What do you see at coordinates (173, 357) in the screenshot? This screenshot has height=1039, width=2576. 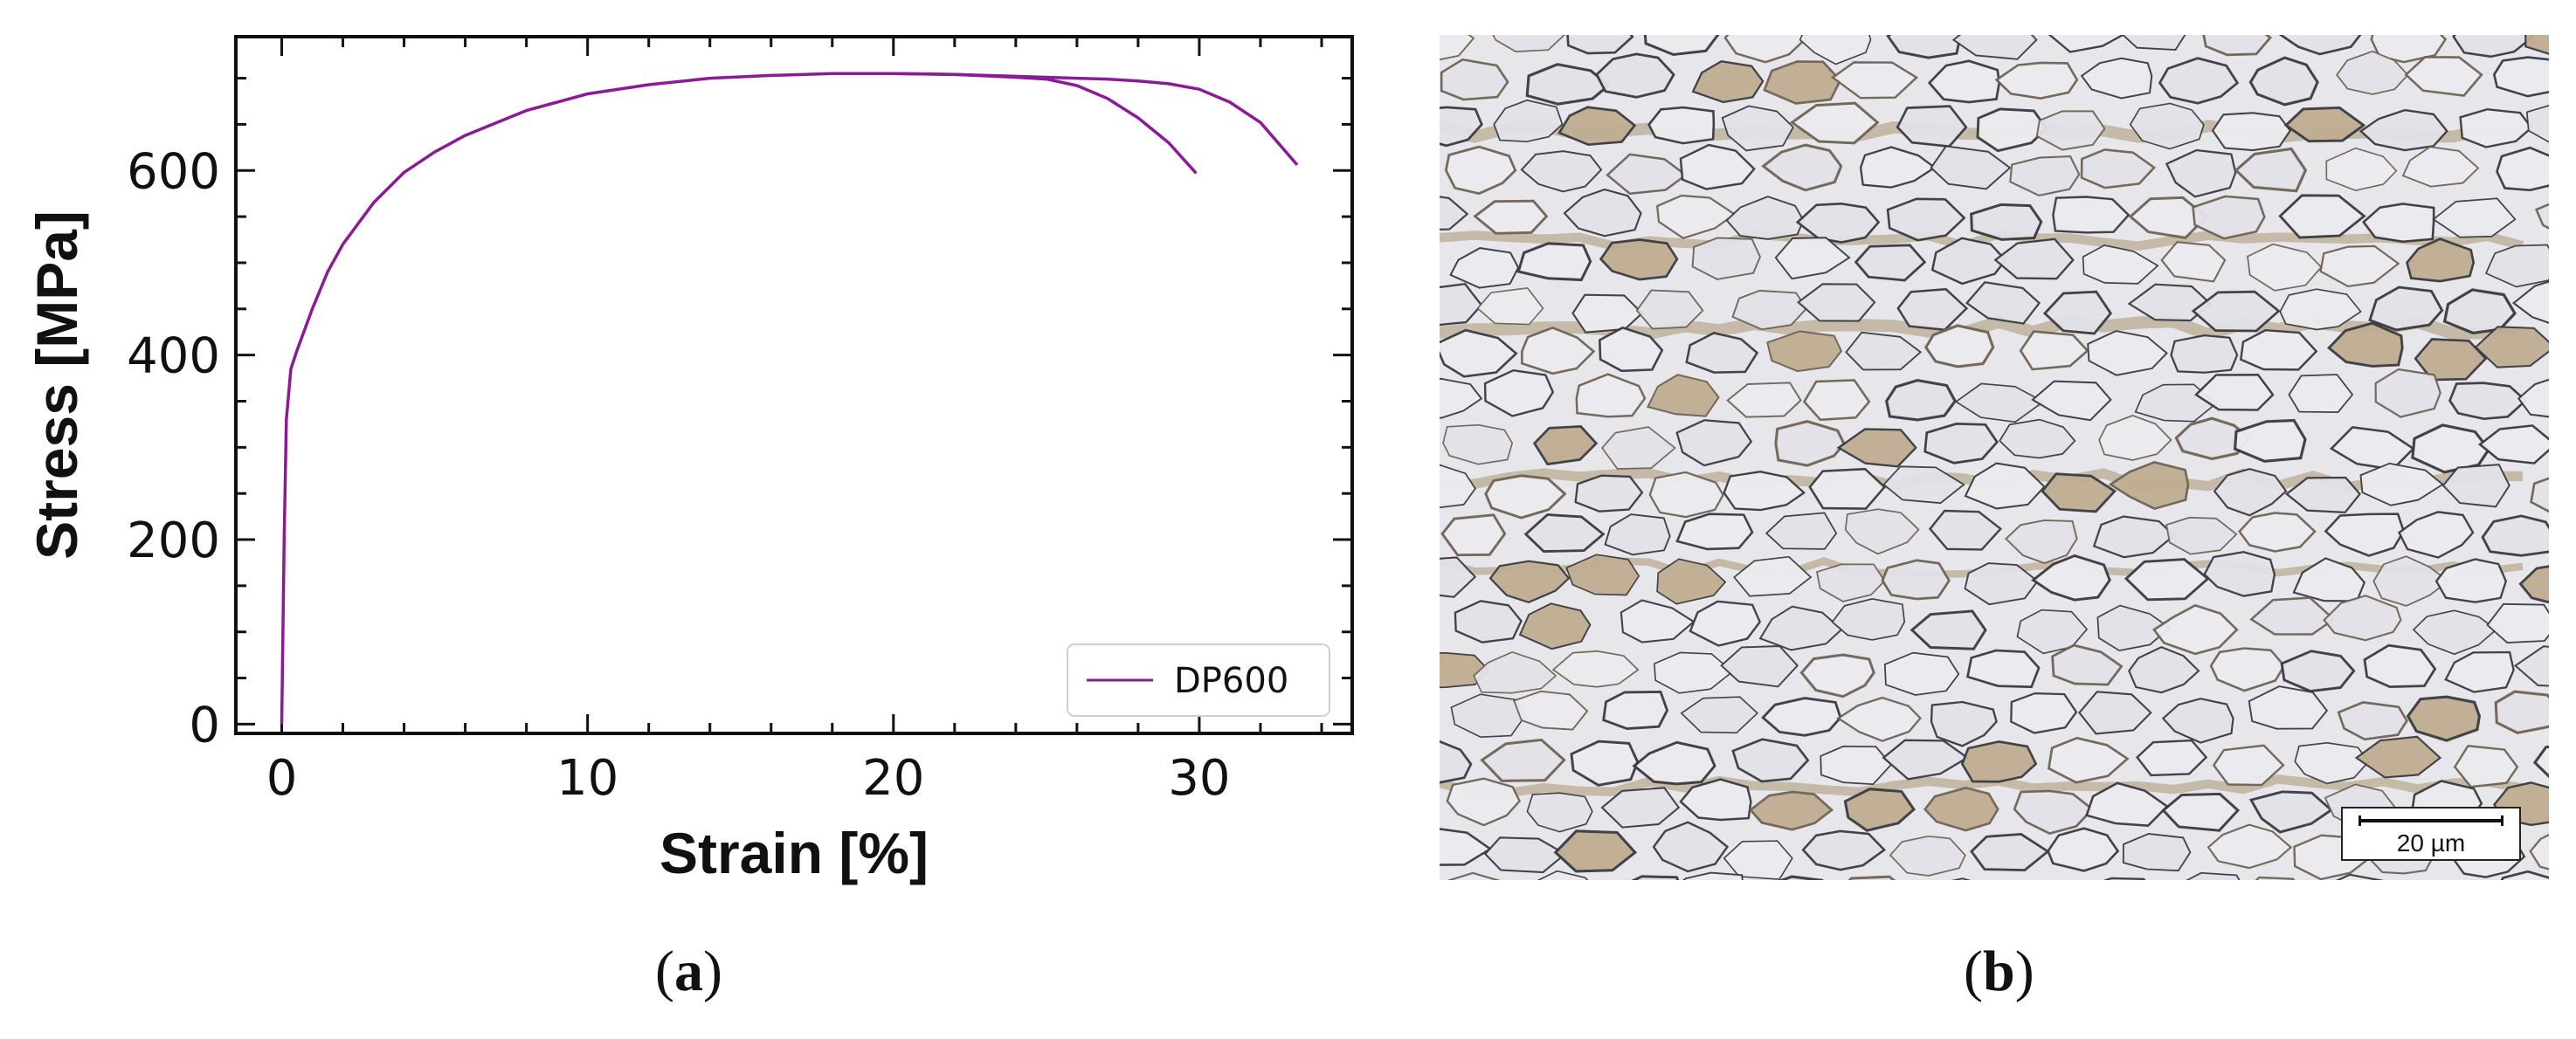 I see `y-tick-label-2: 400` at bounding box center [173, 357].